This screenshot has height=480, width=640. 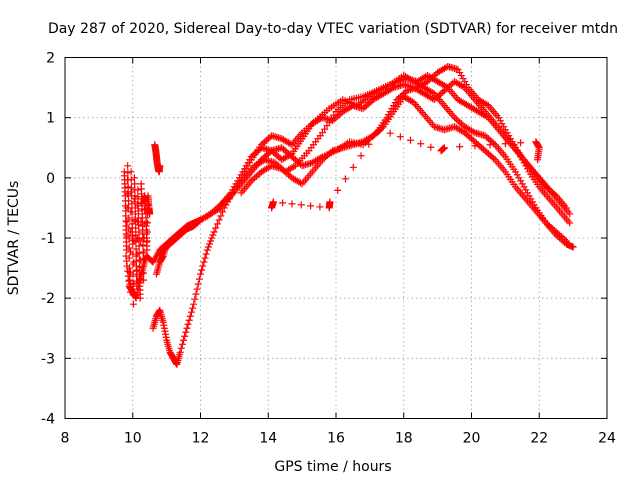 I want to click on x-tick-label: 12, so click(x=201, y=439).